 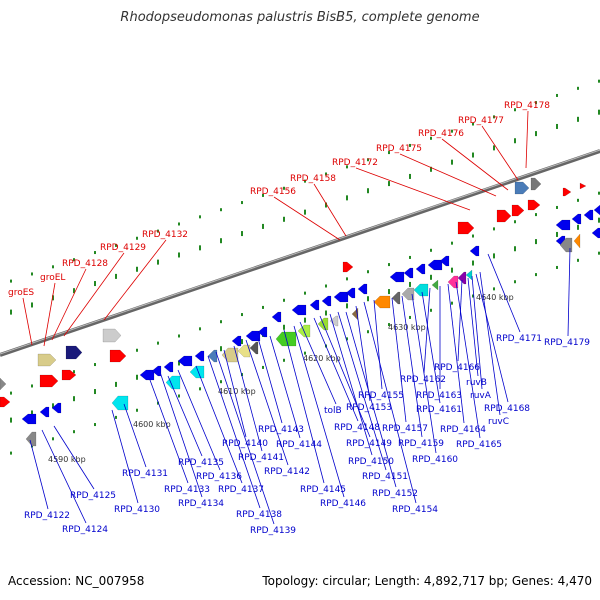 I want to click on reverse-gene-label: RPD_4131, so click(x=145, y=474).